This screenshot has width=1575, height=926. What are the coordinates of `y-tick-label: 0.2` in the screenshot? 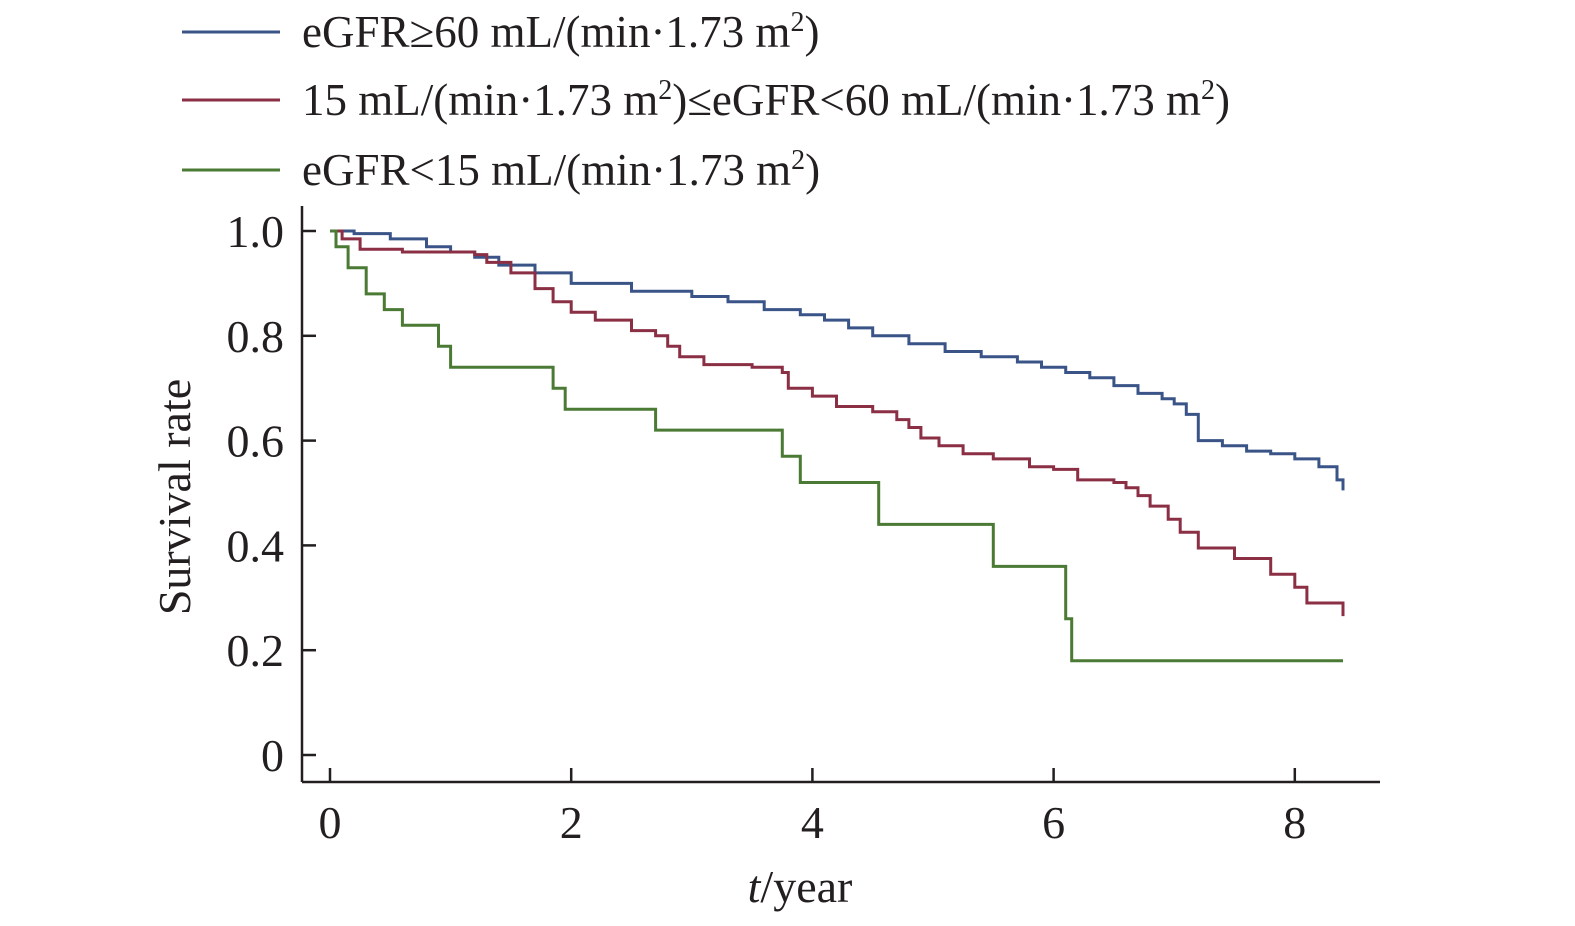 It's located at (256, 650).